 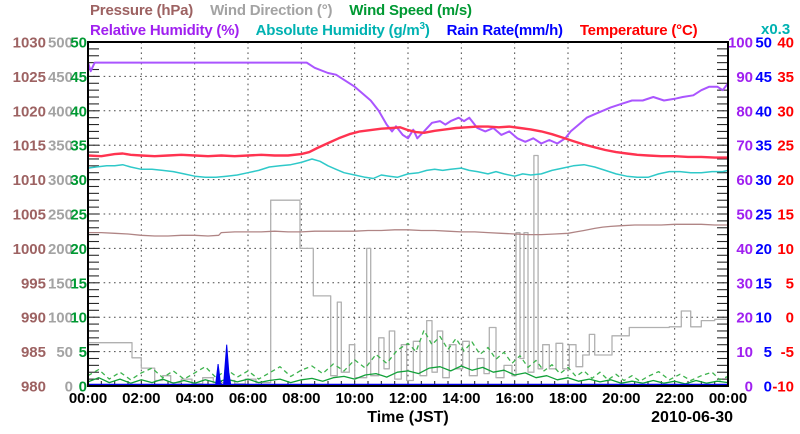 I want to click on y-tick-label-rain-rate: 5, so click(x=768, y=352).